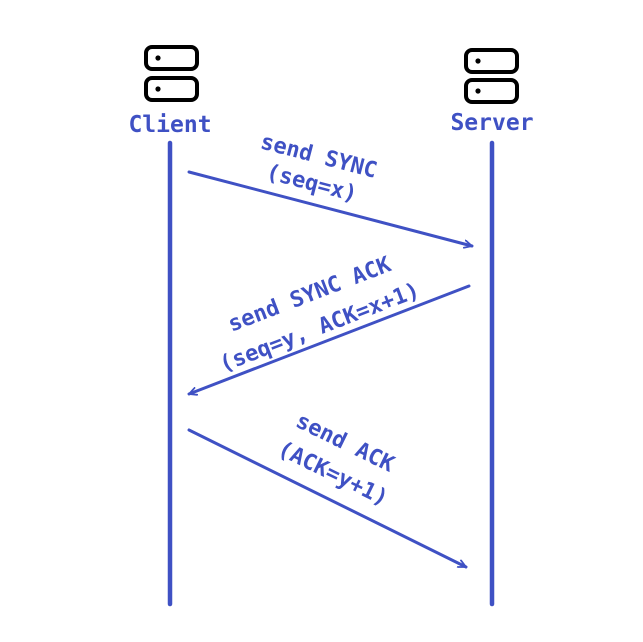 The width and height of the screenshot is (643, 642). Describe the element at coordinates (491, 123) in the screenshot. I see `server-label: Server` at that location.